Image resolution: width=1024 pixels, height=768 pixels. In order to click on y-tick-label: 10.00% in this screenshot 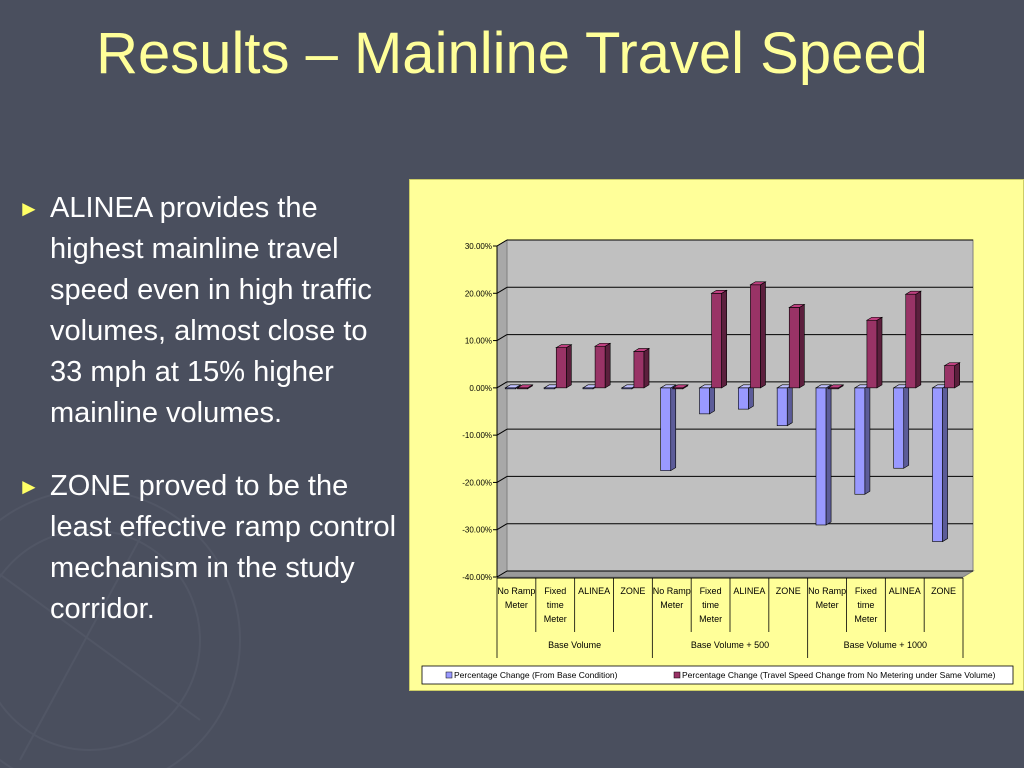, I will do `click(478, 341)`.